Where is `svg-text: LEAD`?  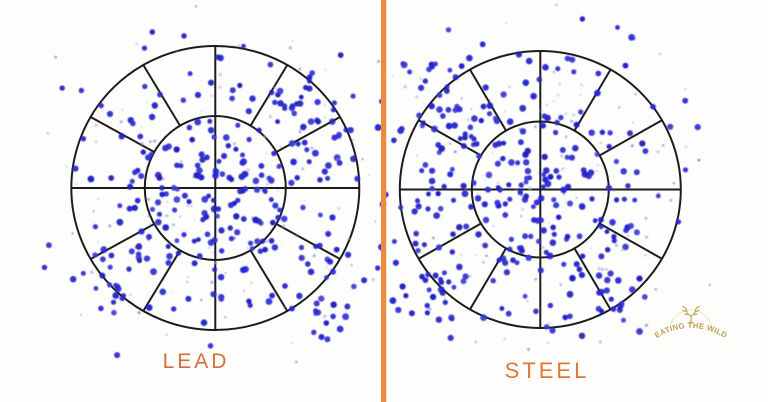
svg-text: LEAD is located at coordinates (196, 361).